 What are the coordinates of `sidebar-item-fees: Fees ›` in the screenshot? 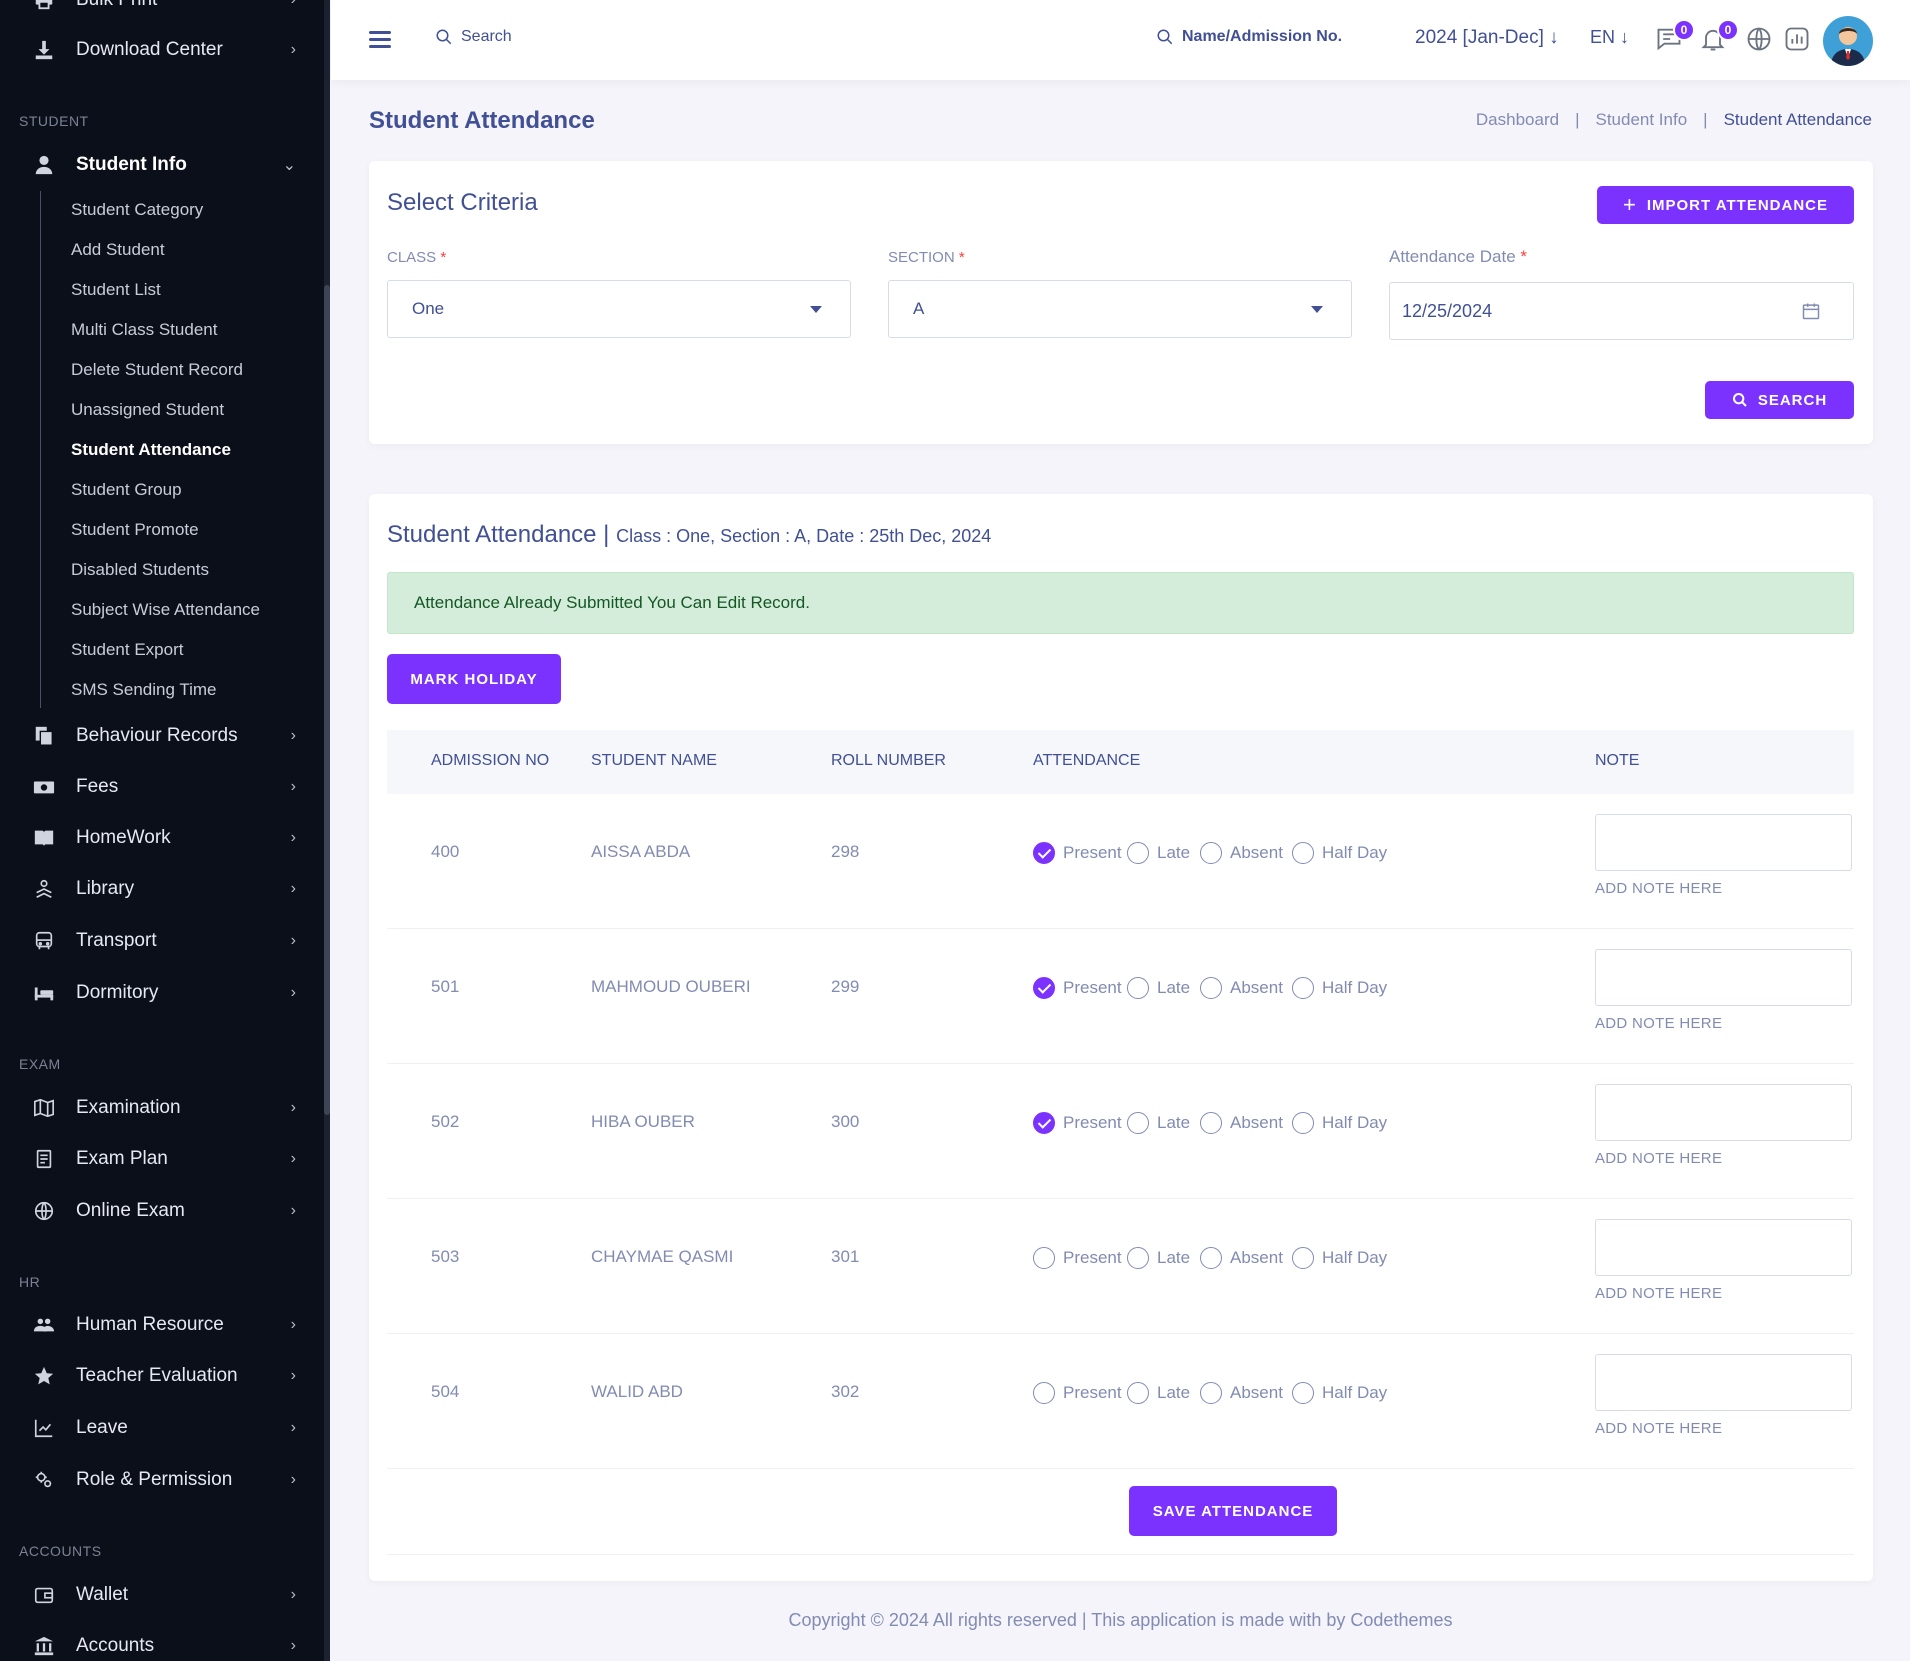 It's located at (162, 787).